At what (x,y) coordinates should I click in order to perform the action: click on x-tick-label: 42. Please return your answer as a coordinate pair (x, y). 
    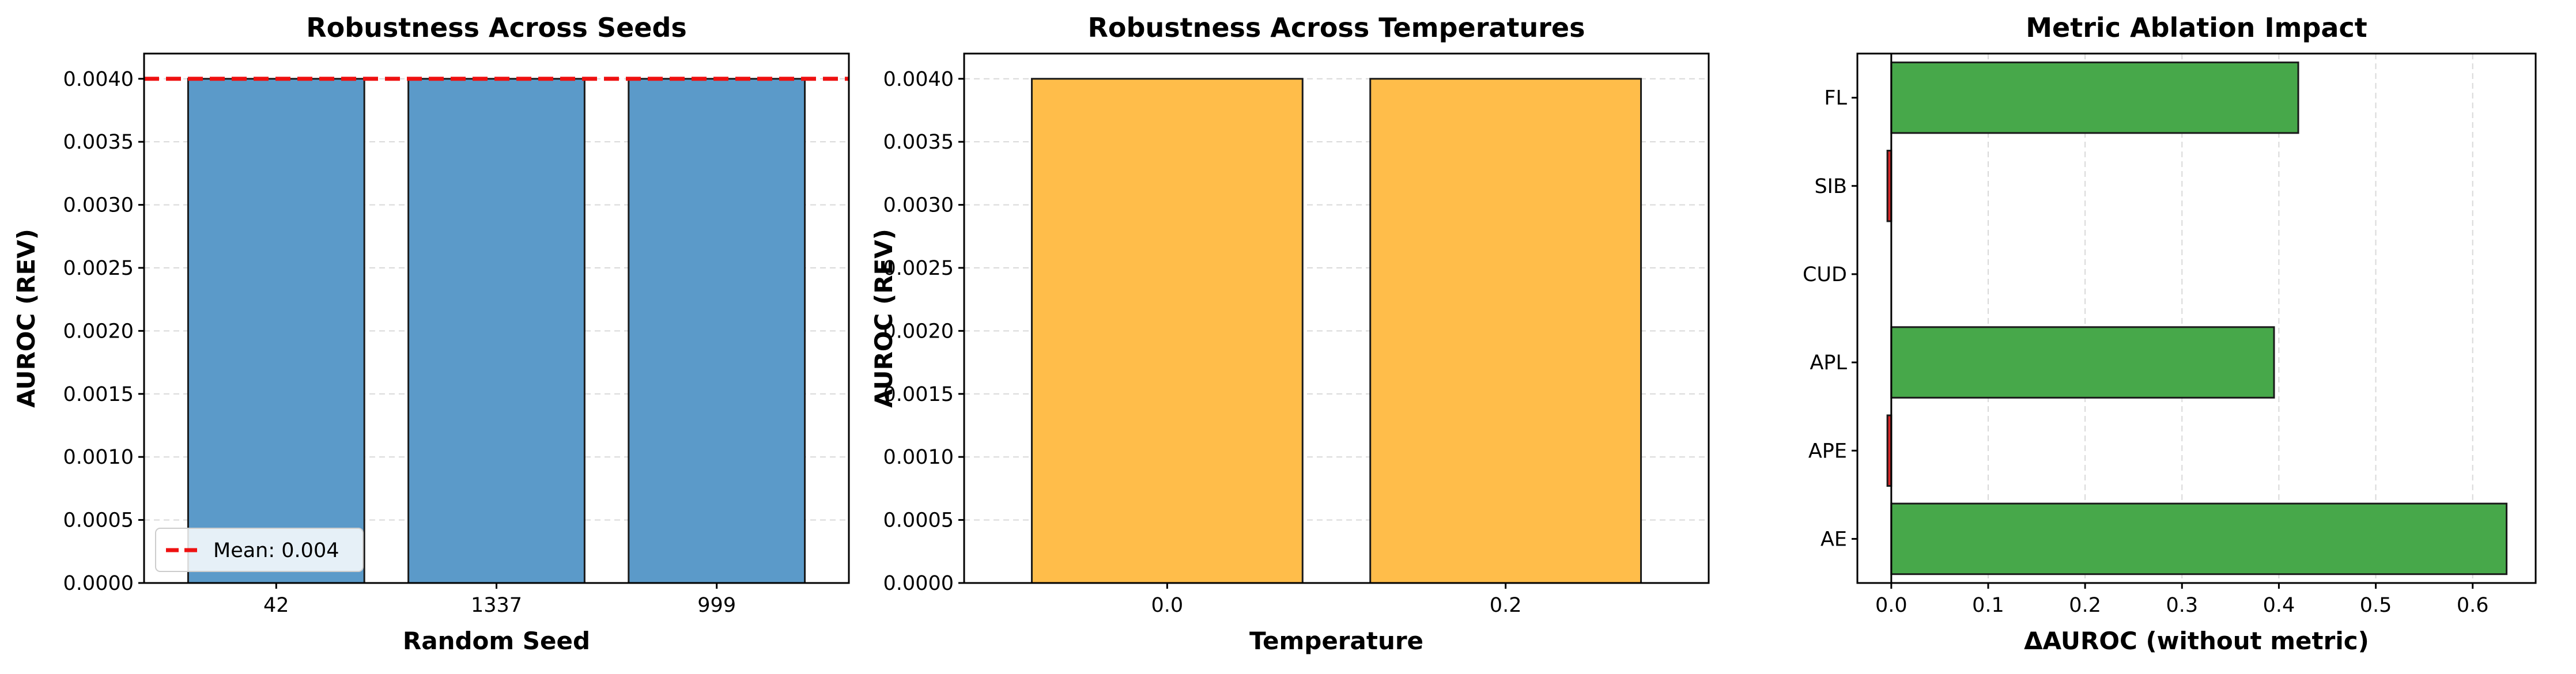
    Looking at the image, I should click on (276, 605).